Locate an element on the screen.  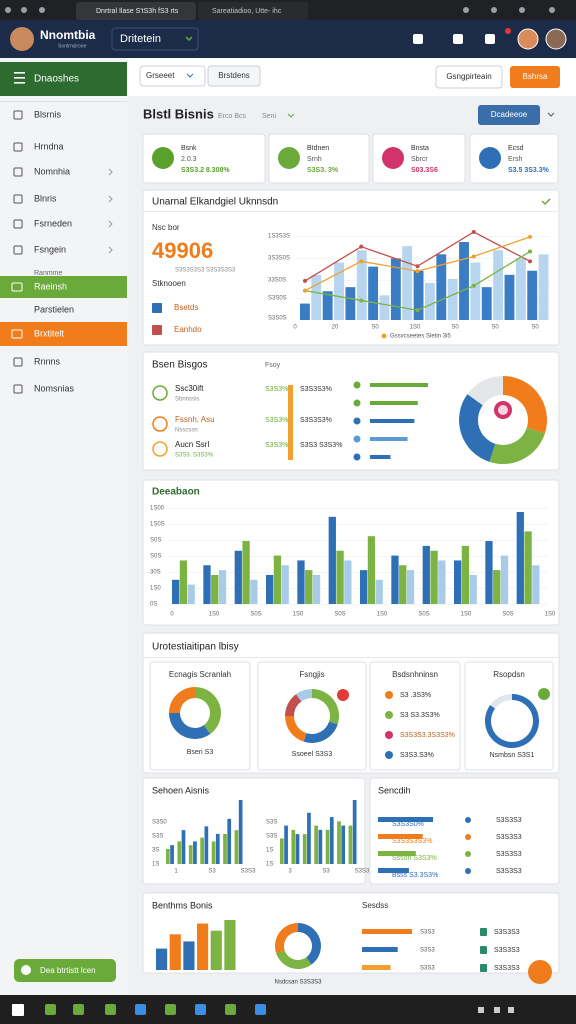
y-label: 33S0S is located at coordinates (277, 281).